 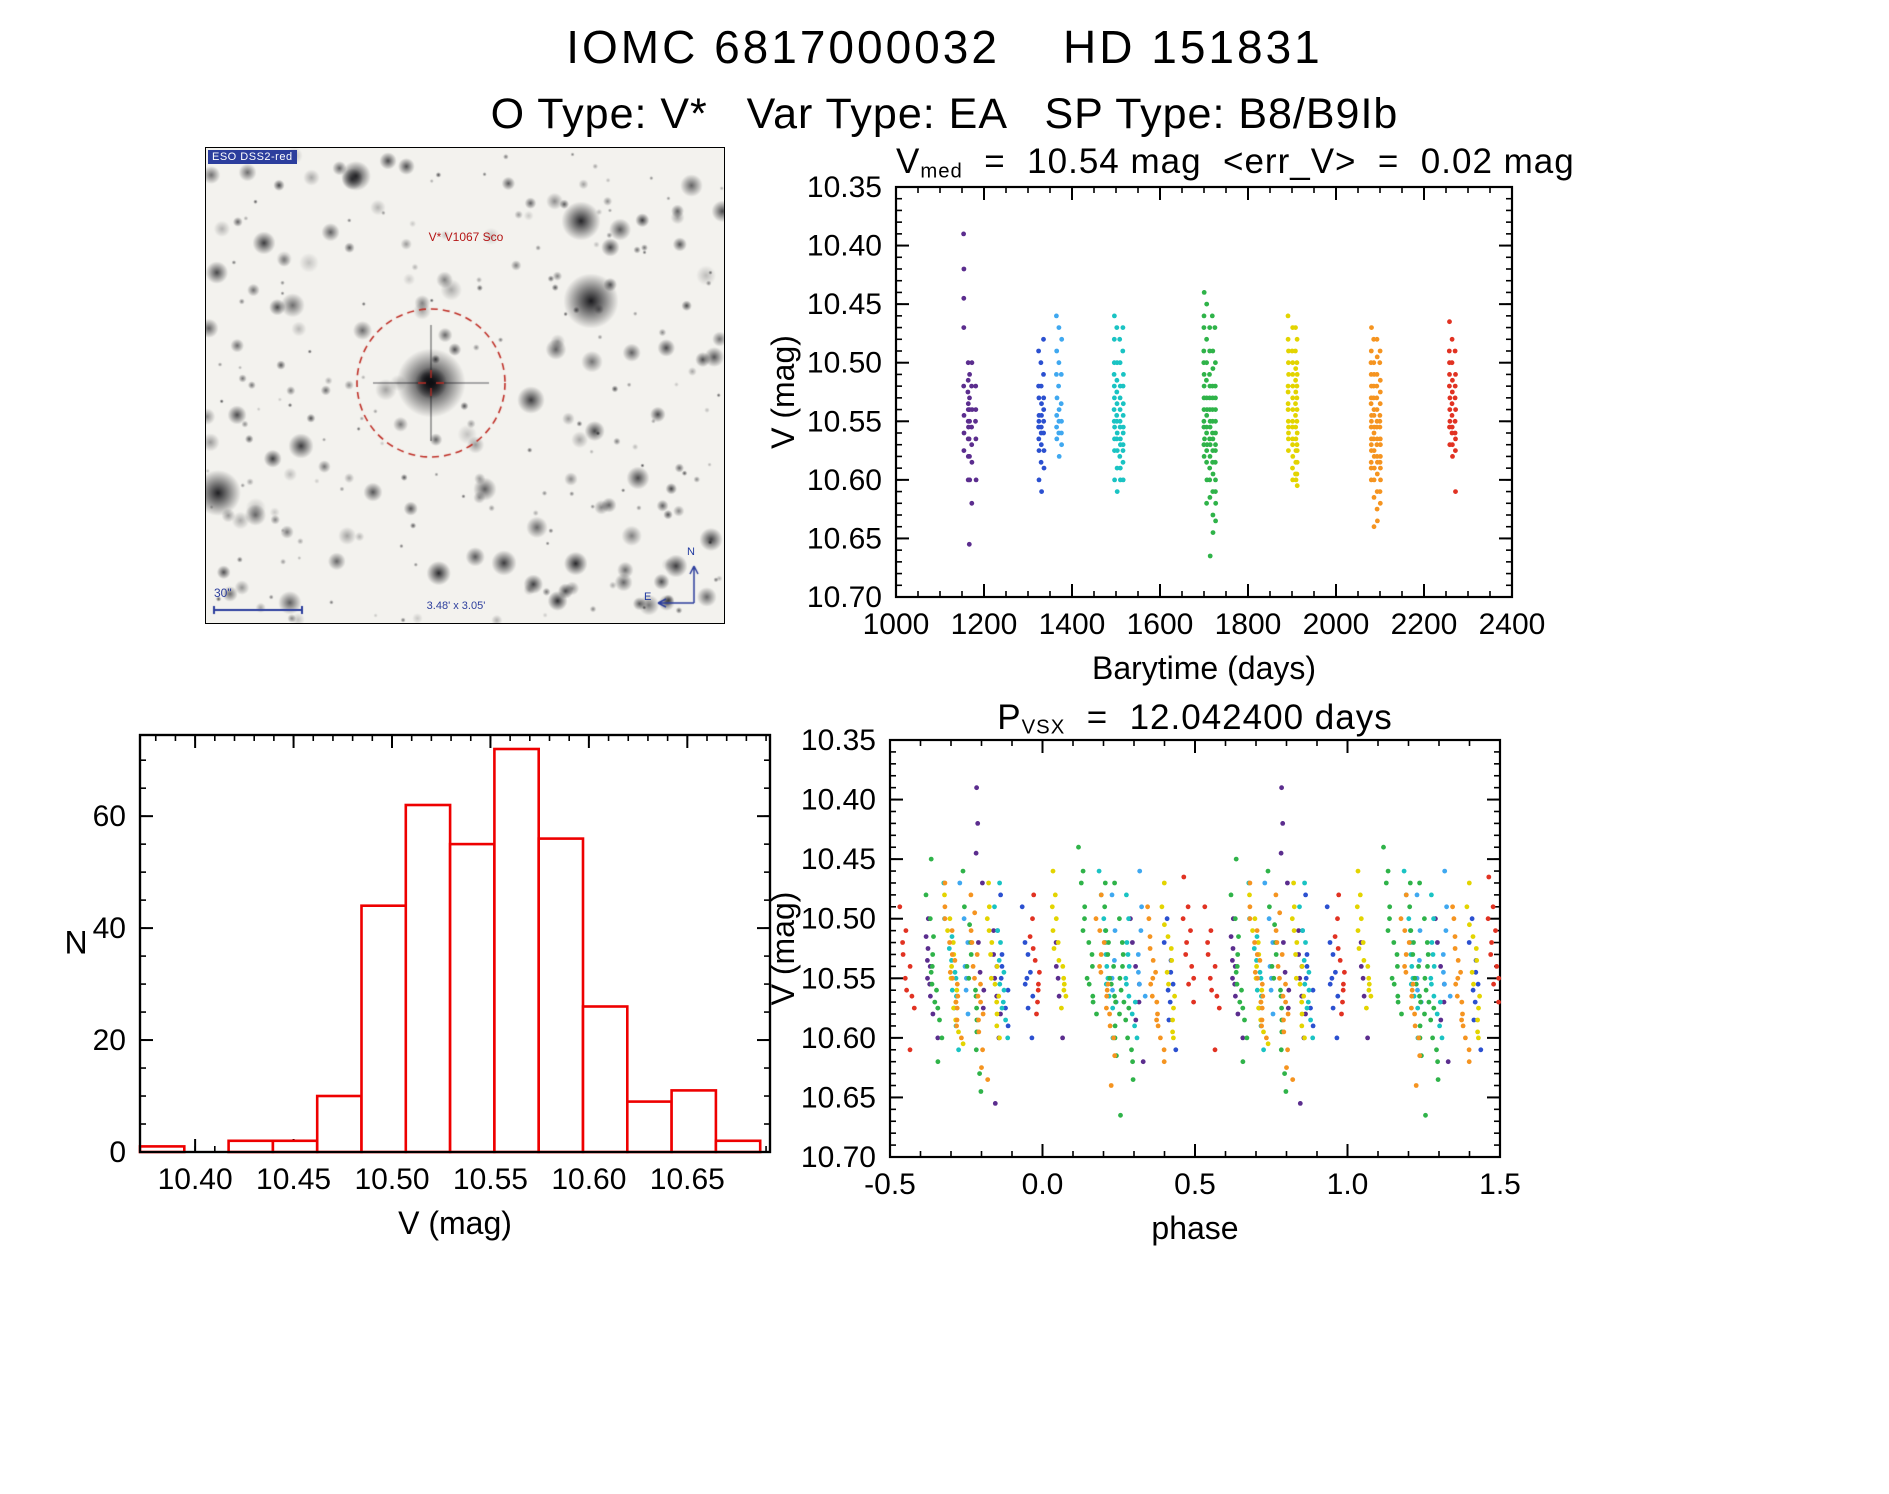 I want to click on x-tick-label: 2000, so click(x=1336, y=624).